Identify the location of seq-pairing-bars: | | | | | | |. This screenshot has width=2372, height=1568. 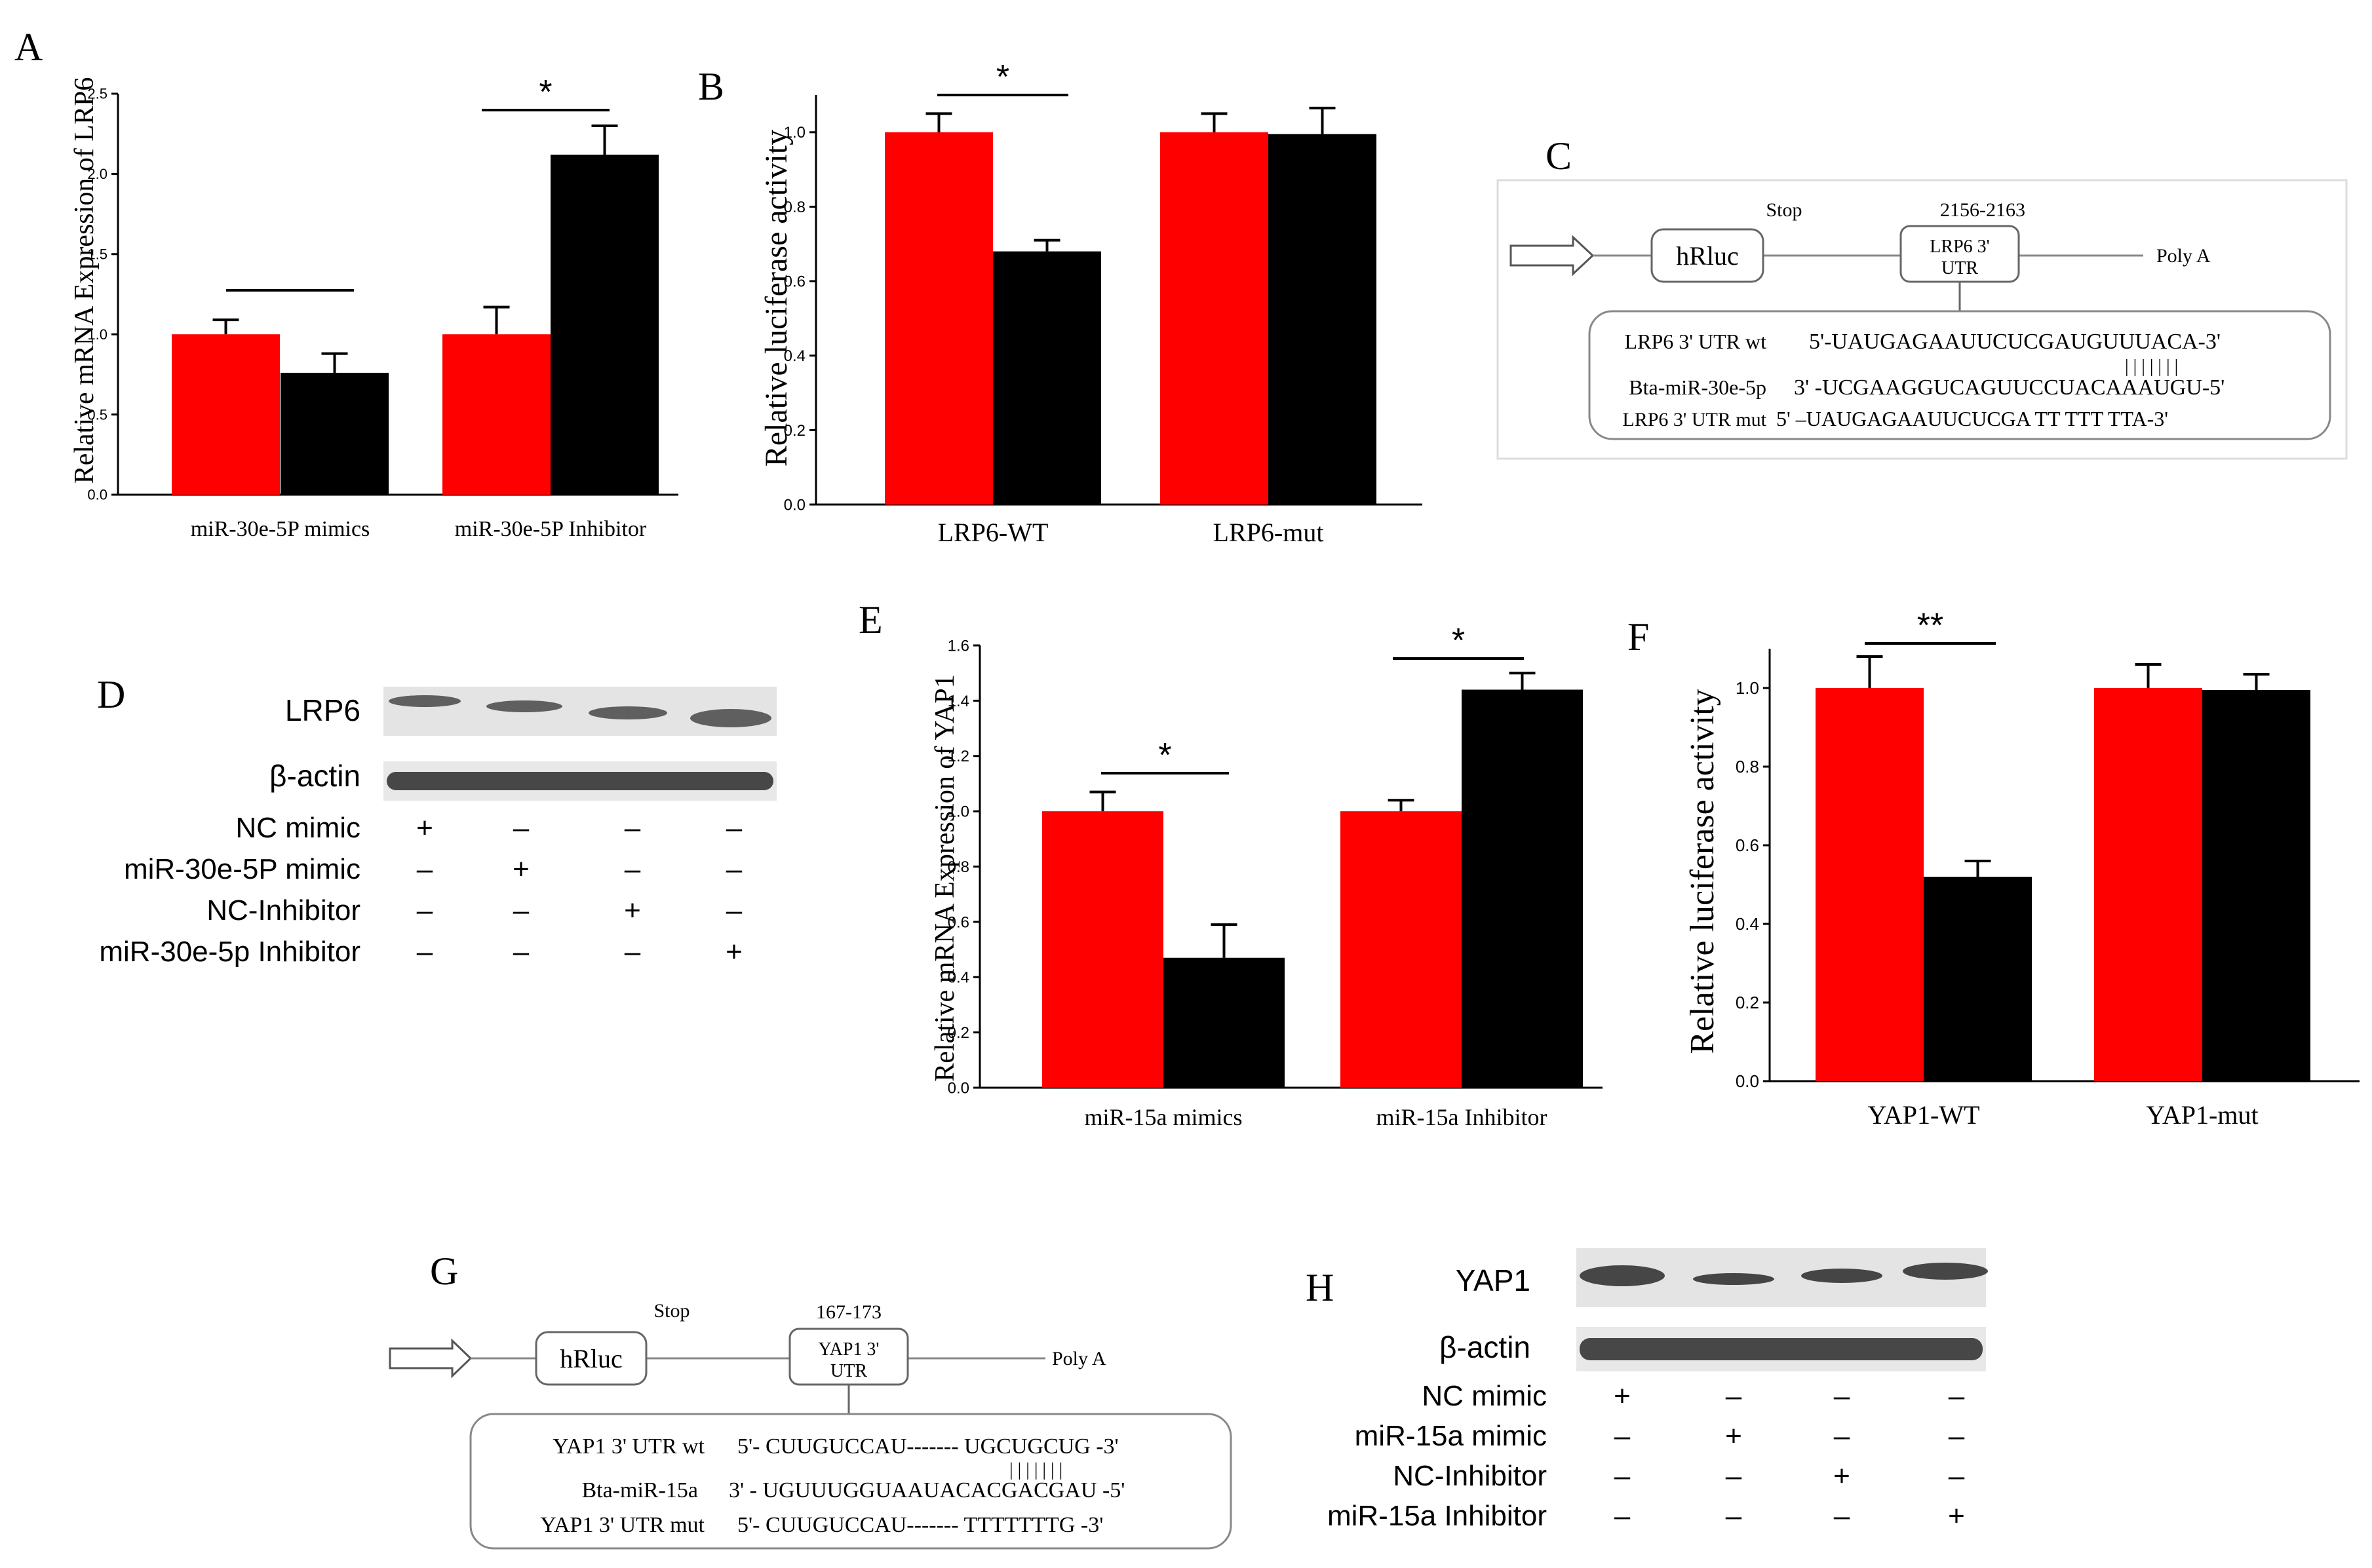
(2151, 367).